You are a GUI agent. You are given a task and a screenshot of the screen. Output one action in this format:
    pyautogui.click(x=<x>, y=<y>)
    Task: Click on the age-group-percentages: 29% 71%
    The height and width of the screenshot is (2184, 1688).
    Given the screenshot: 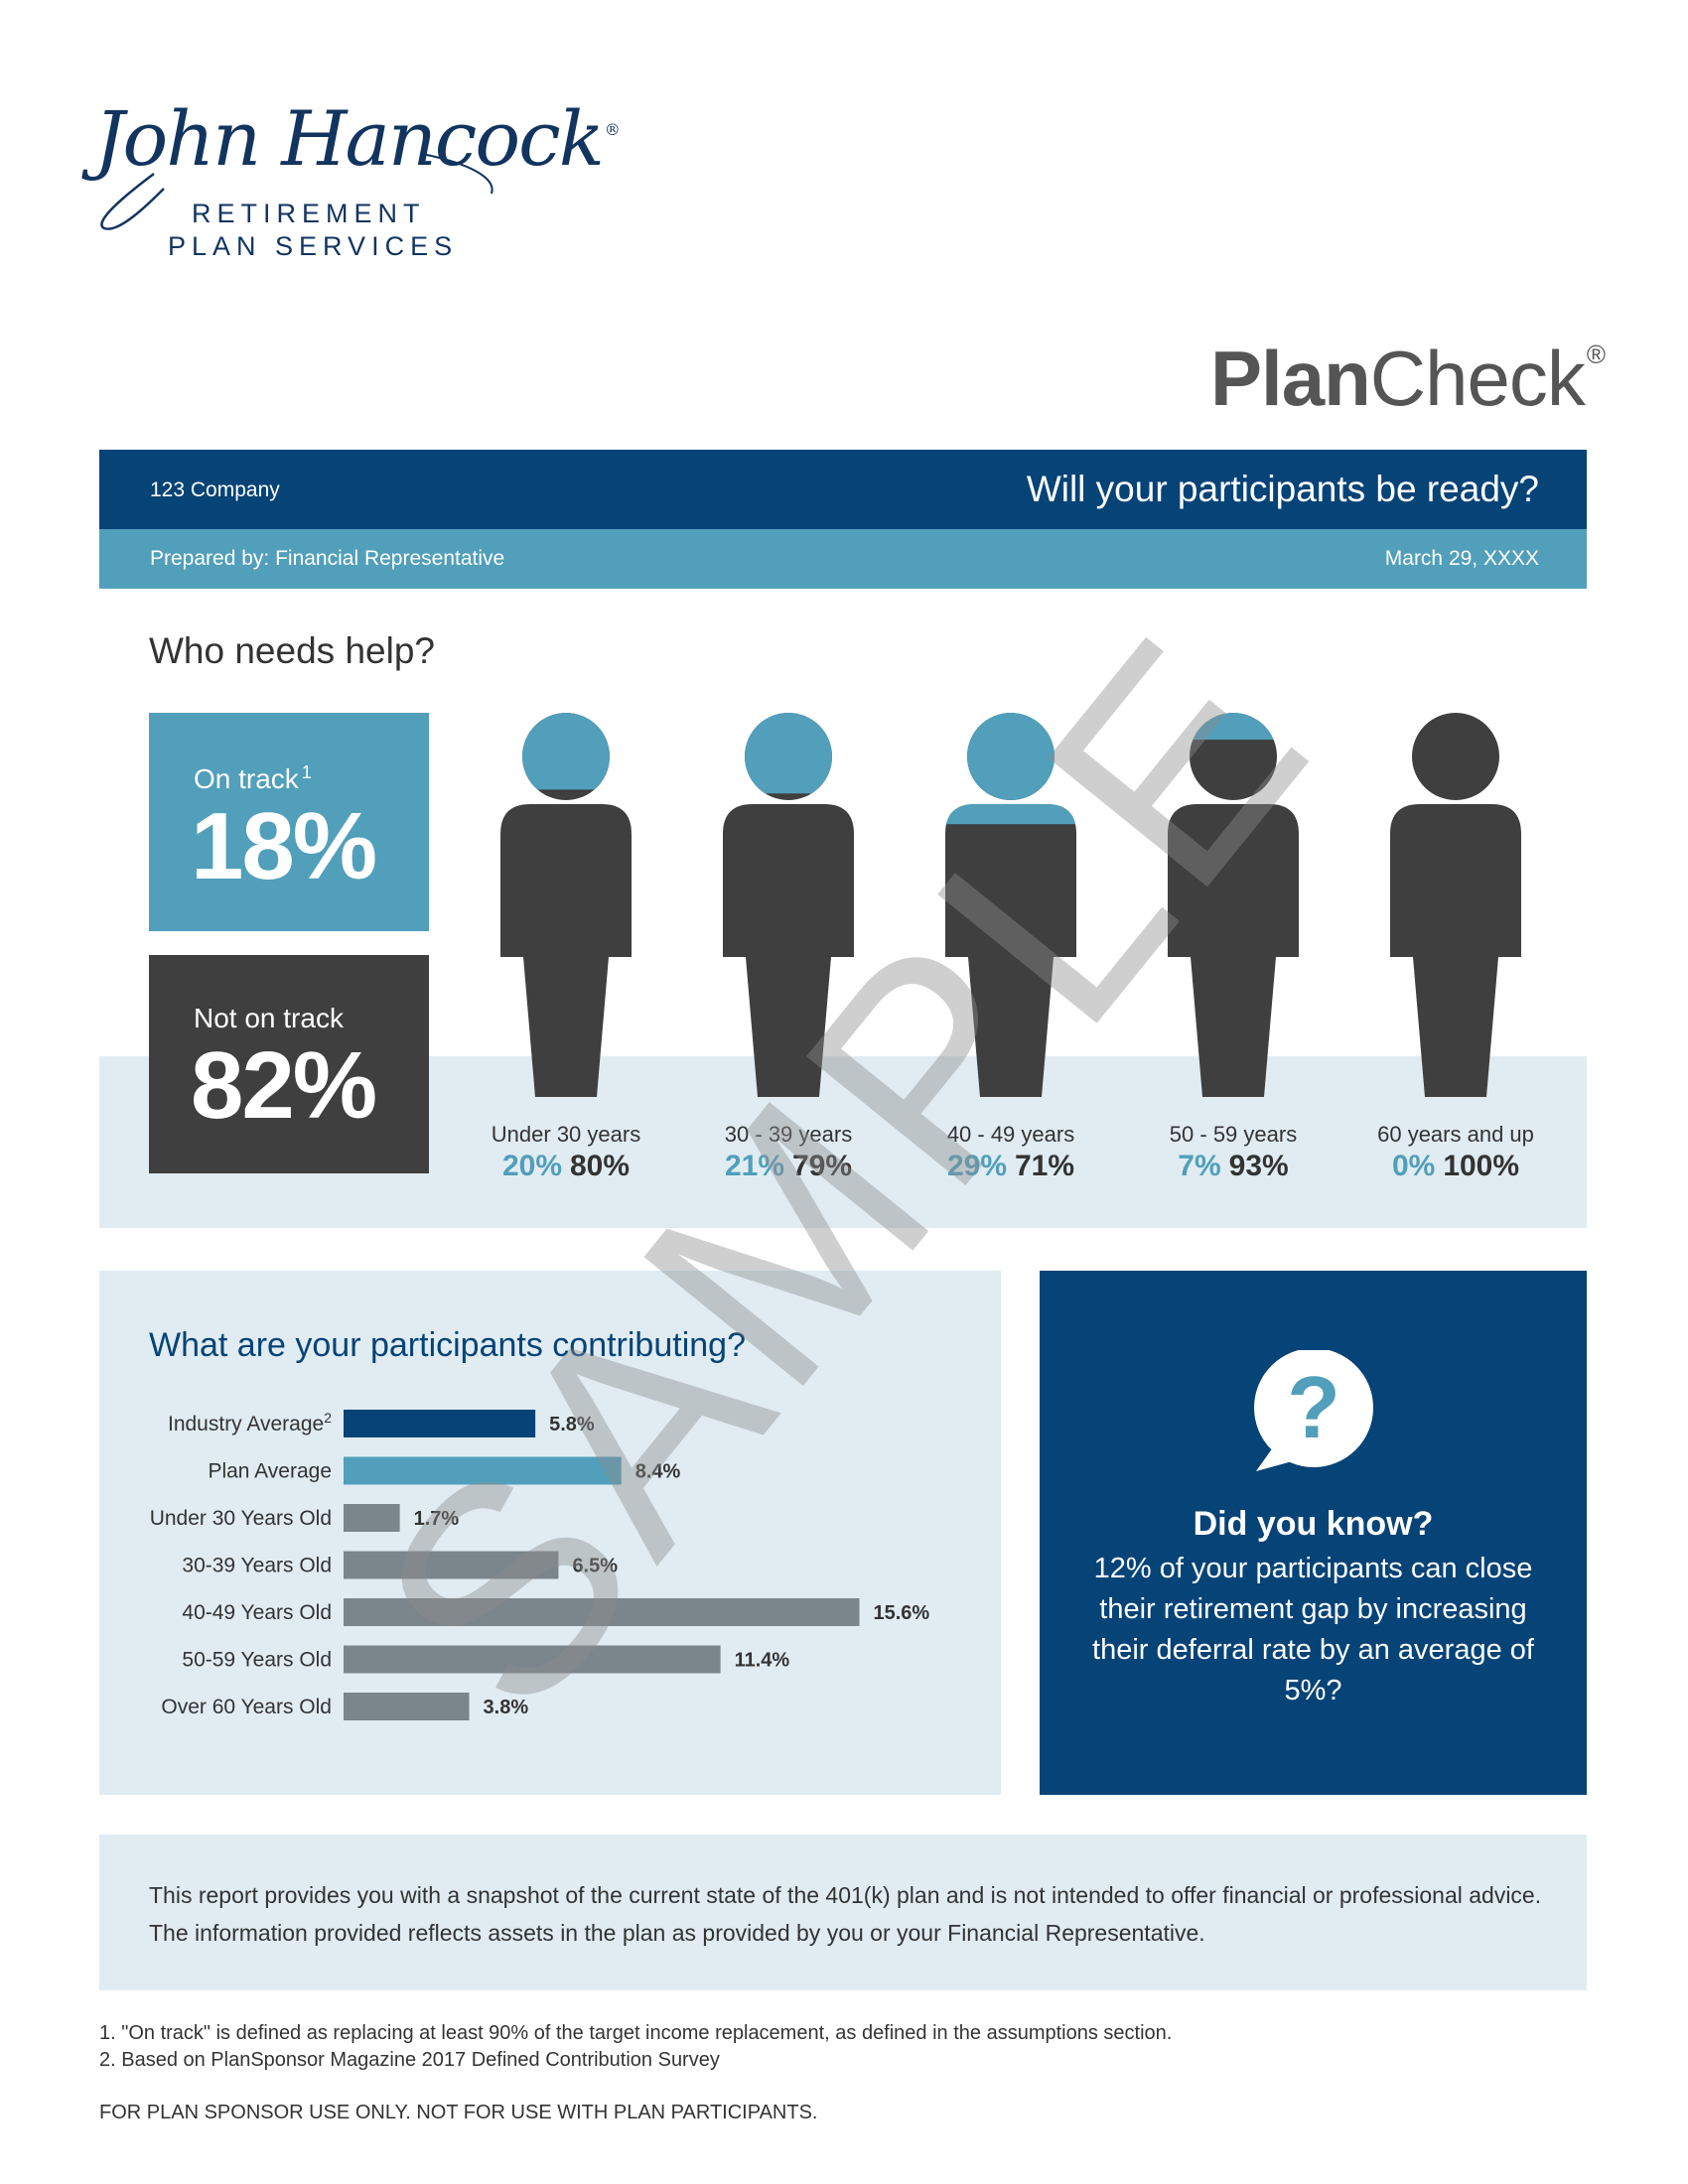 What is the action you would take?
    pyautogui.click(x=1011, y=1166)
    